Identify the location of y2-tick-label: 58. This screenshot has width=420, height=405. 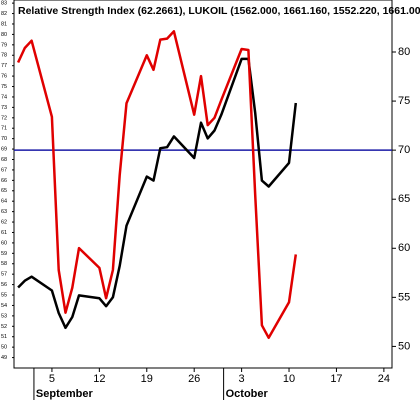
(4, 264).